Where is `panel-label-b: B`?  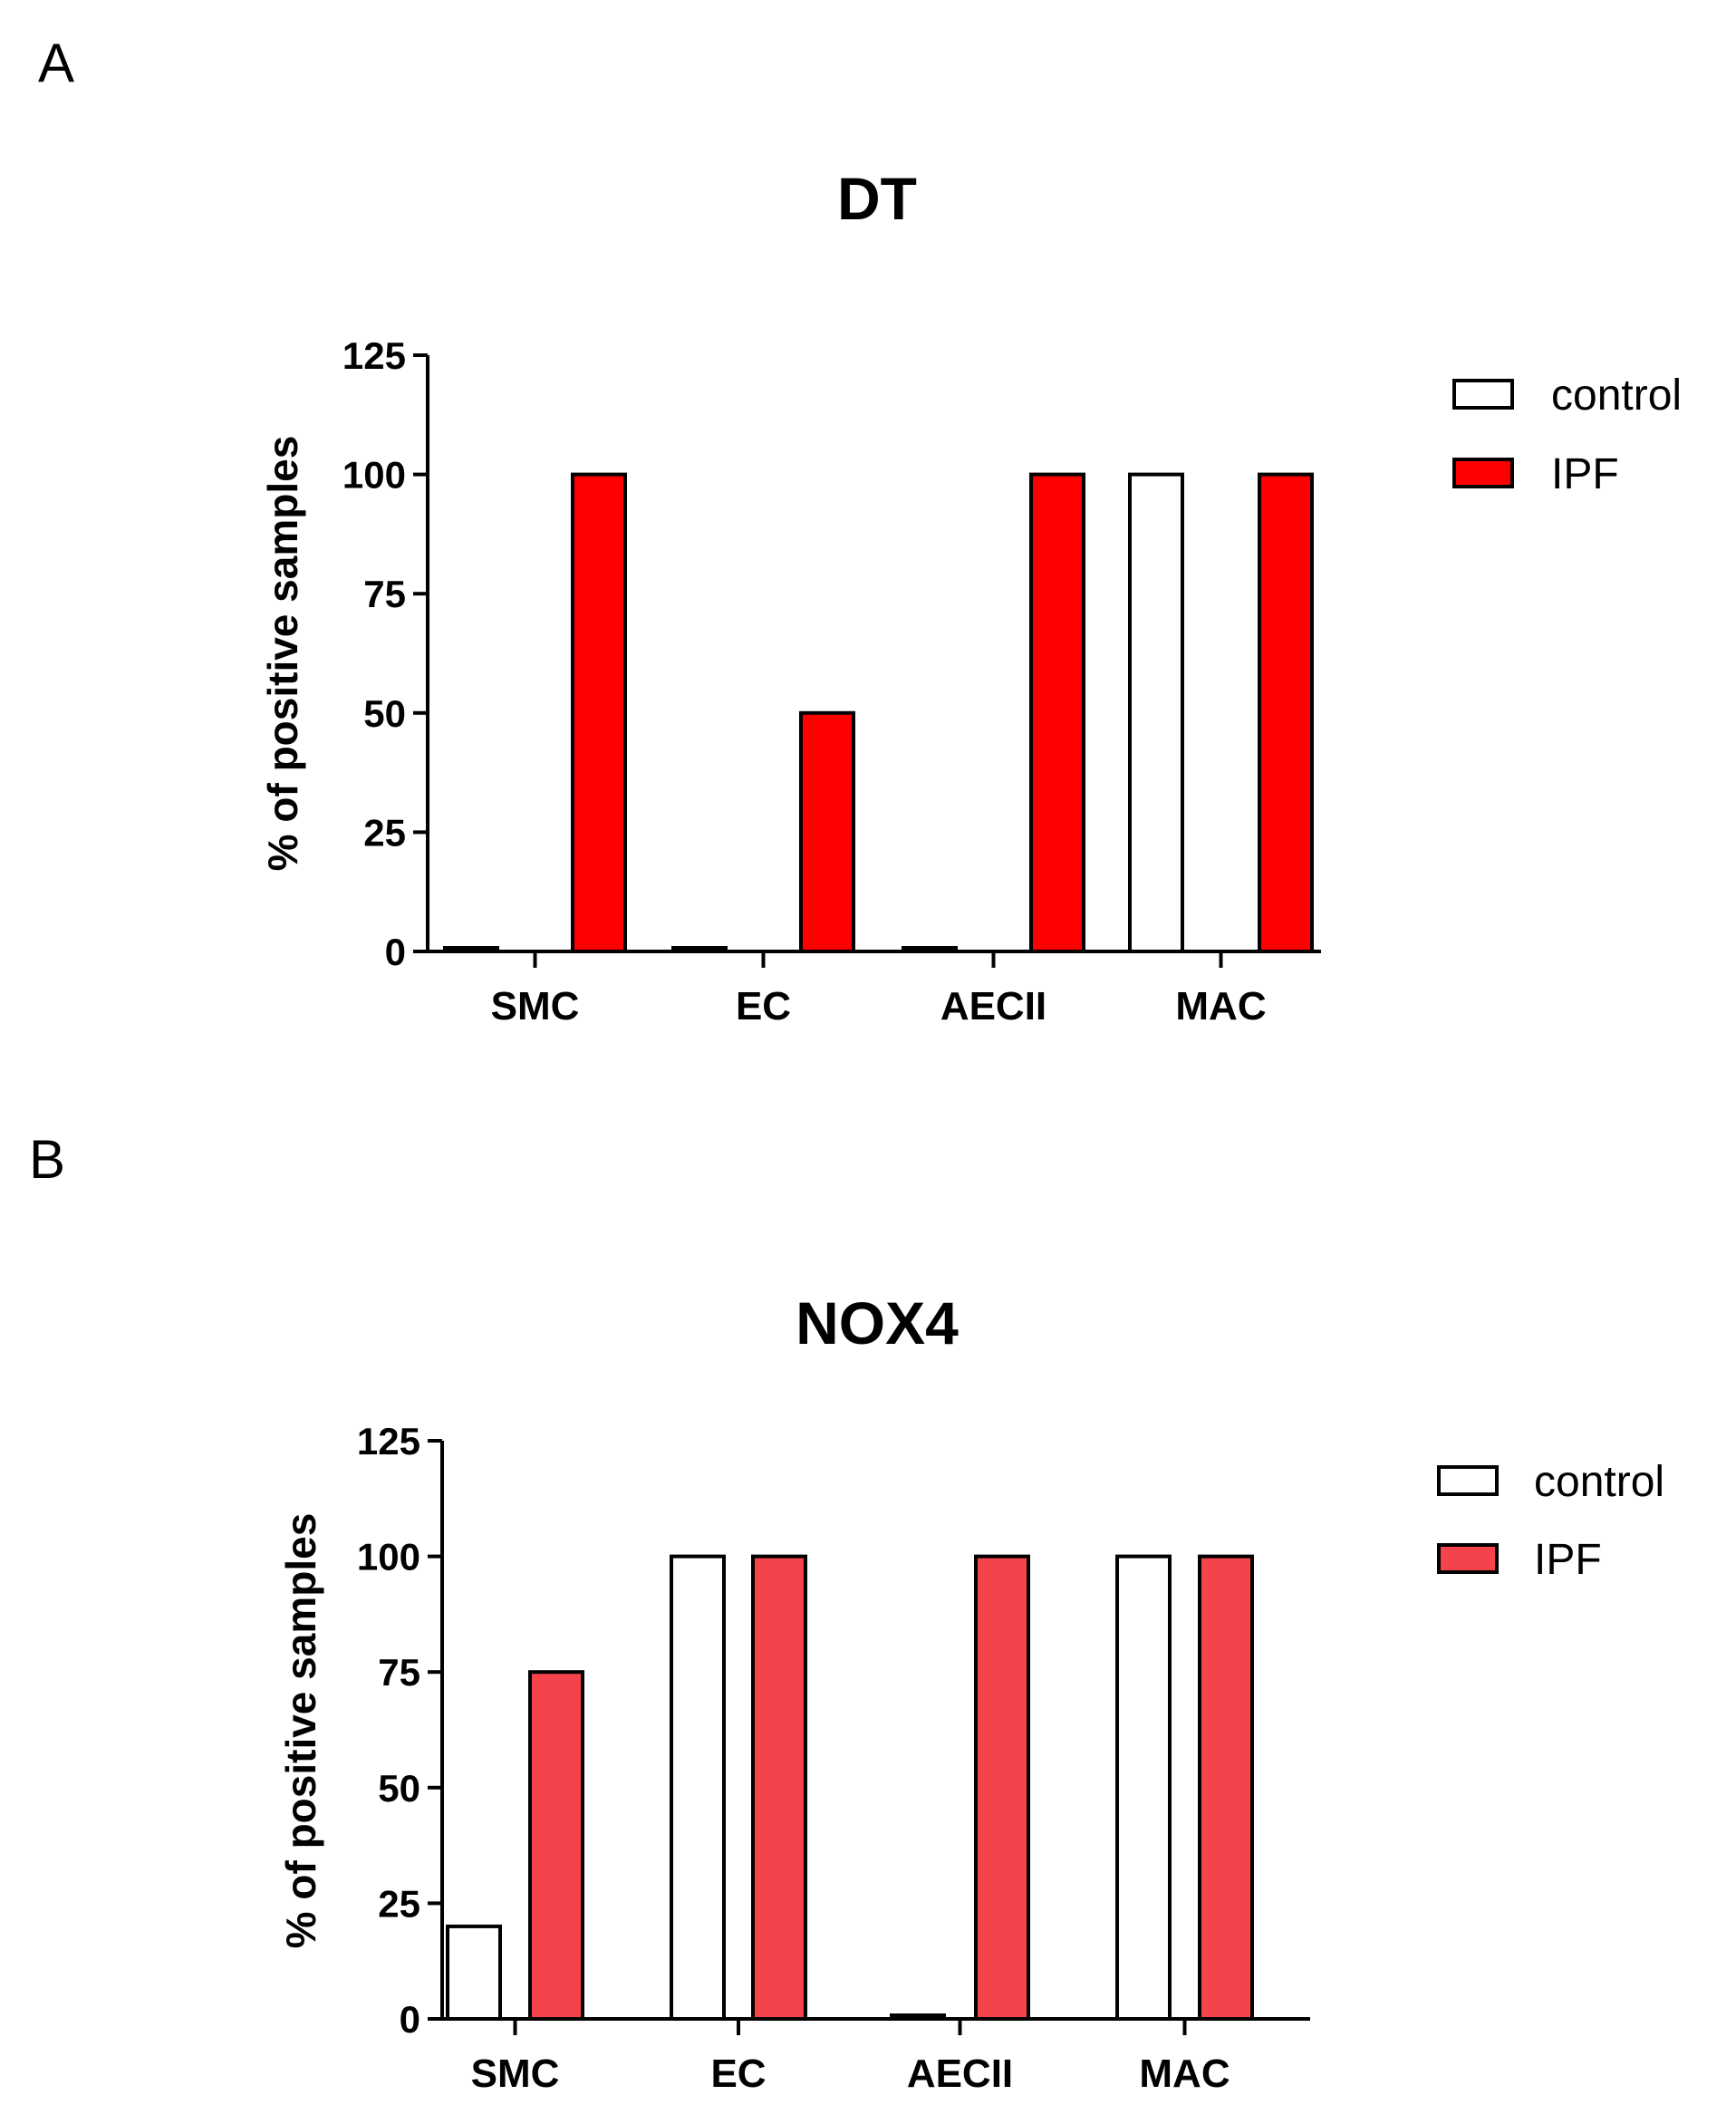
panel-label-b: B is located at coordinates (47, 1159).